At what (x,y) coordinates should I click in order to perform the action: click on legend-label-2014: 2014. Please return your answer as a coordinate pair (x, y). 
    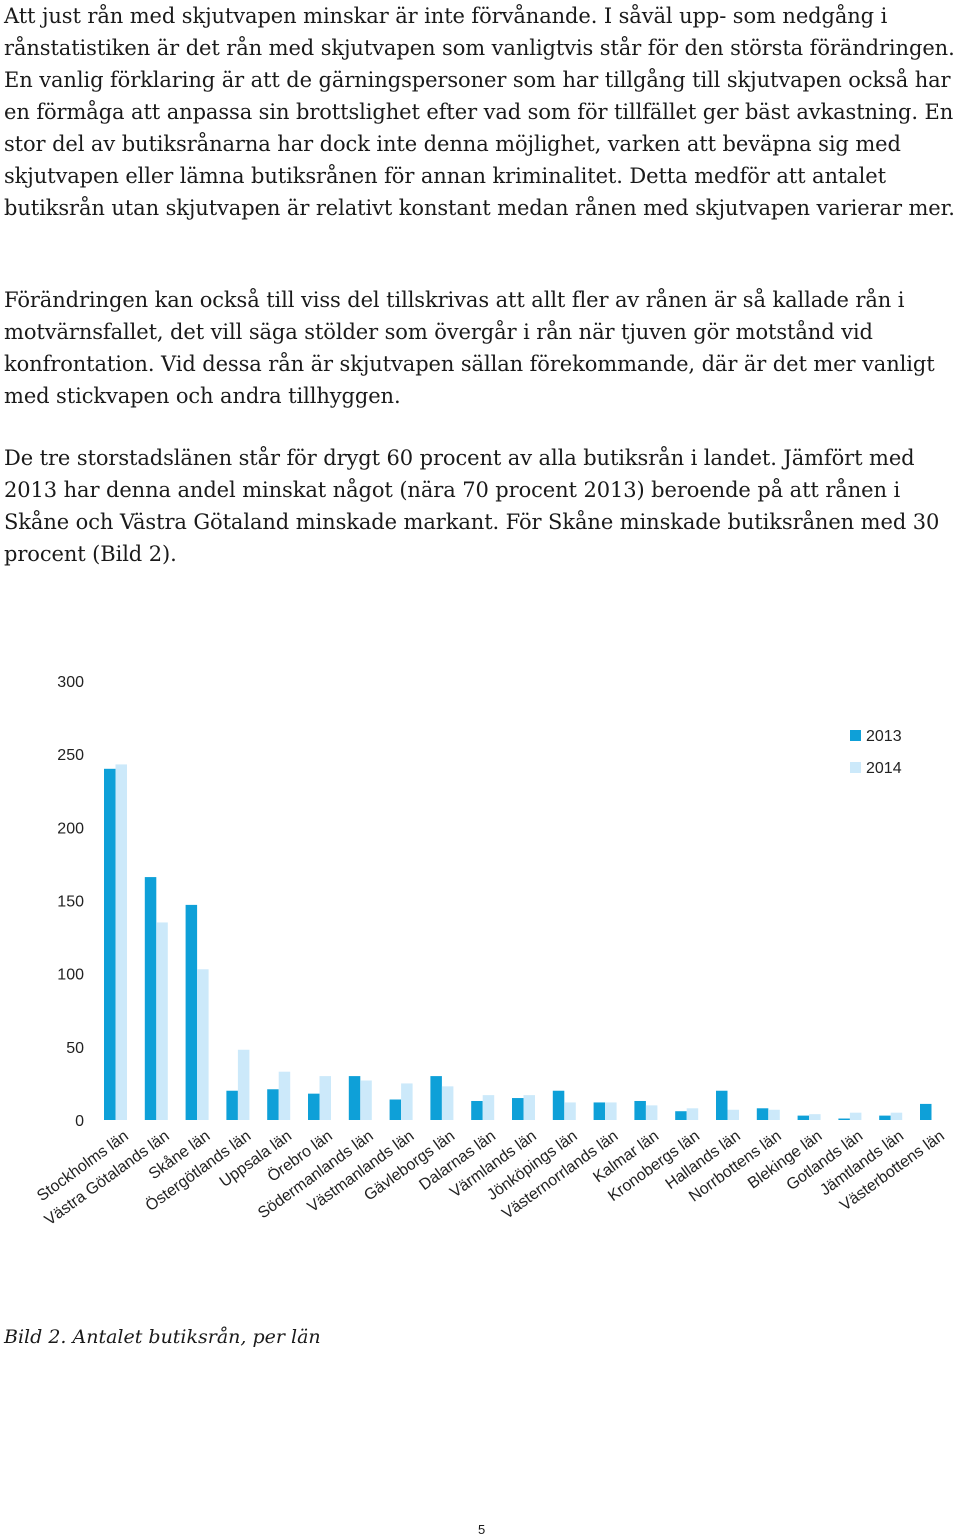
    Looking at the image, I should click on (884, 768).